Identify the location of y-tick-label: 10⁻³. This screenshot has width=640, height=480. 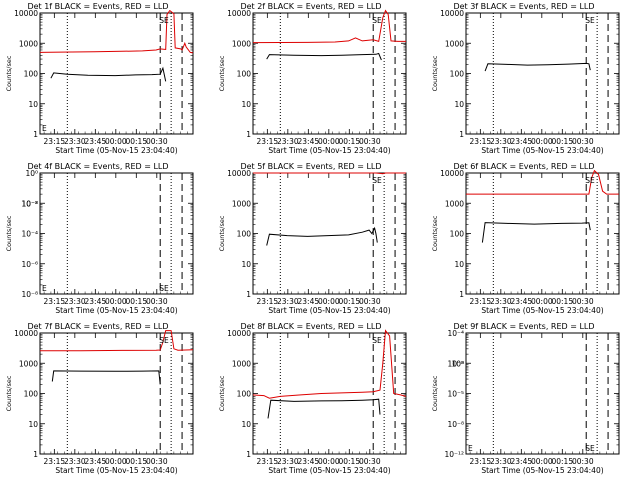
(455, 363).